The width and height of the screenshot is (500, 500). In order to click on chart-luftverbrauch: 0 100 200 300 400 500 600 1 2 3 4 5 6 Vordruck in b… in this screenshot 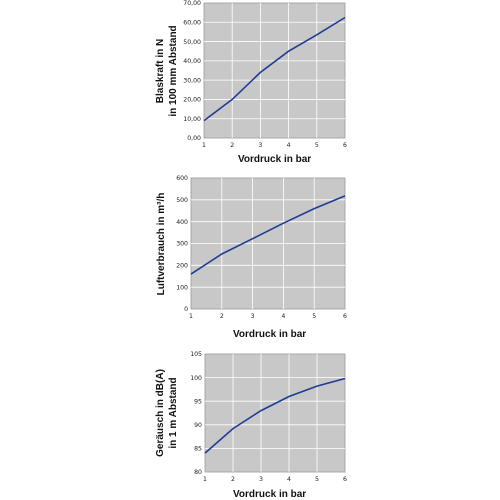, I will do `click(251, 257)`.